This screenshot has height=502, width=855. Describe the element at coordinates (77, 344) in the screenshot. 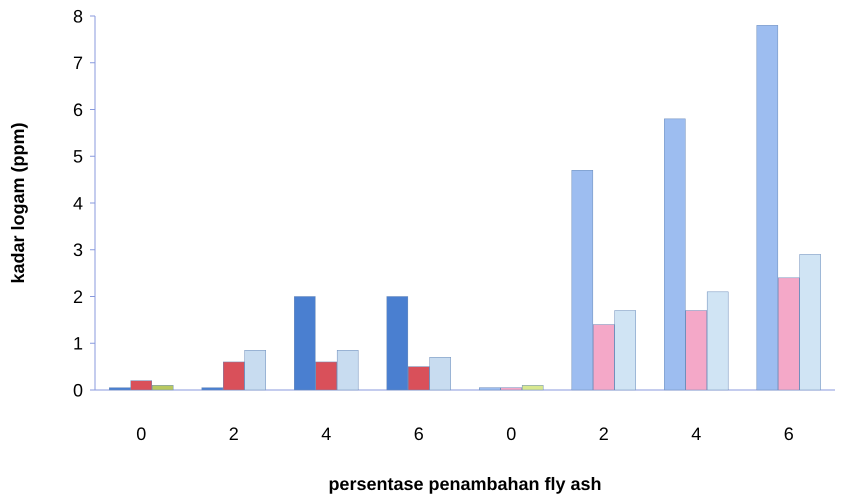

I see `y-tick-label: 1` at that location.